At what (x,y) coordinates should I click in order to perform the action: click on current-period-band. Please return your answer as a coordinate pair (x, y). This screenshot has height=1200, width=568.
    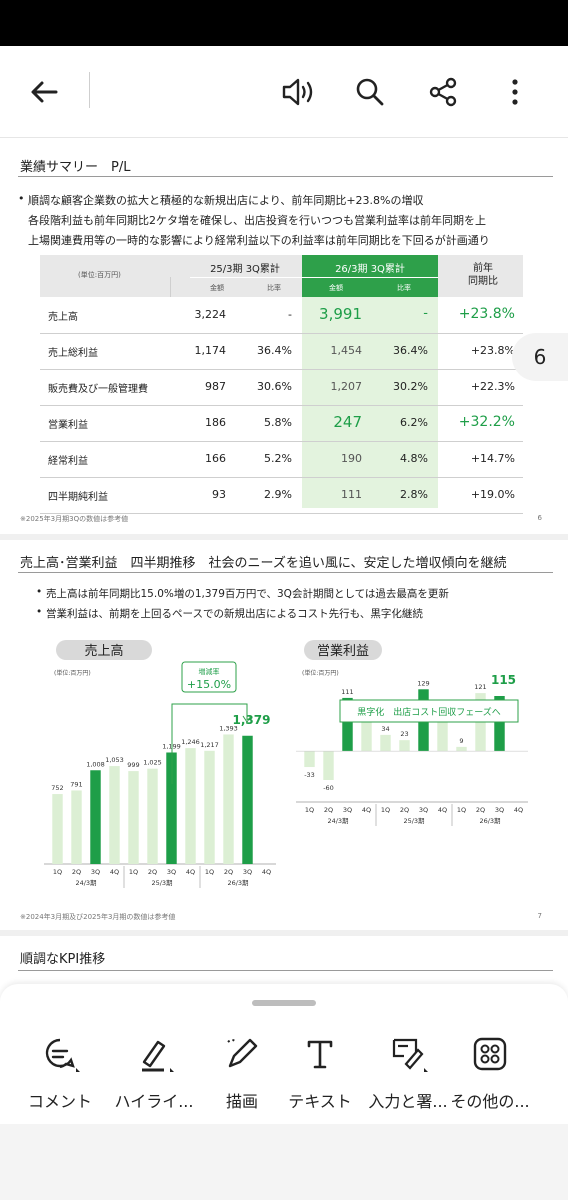
    Looking at the image, I should click on (370, 402).